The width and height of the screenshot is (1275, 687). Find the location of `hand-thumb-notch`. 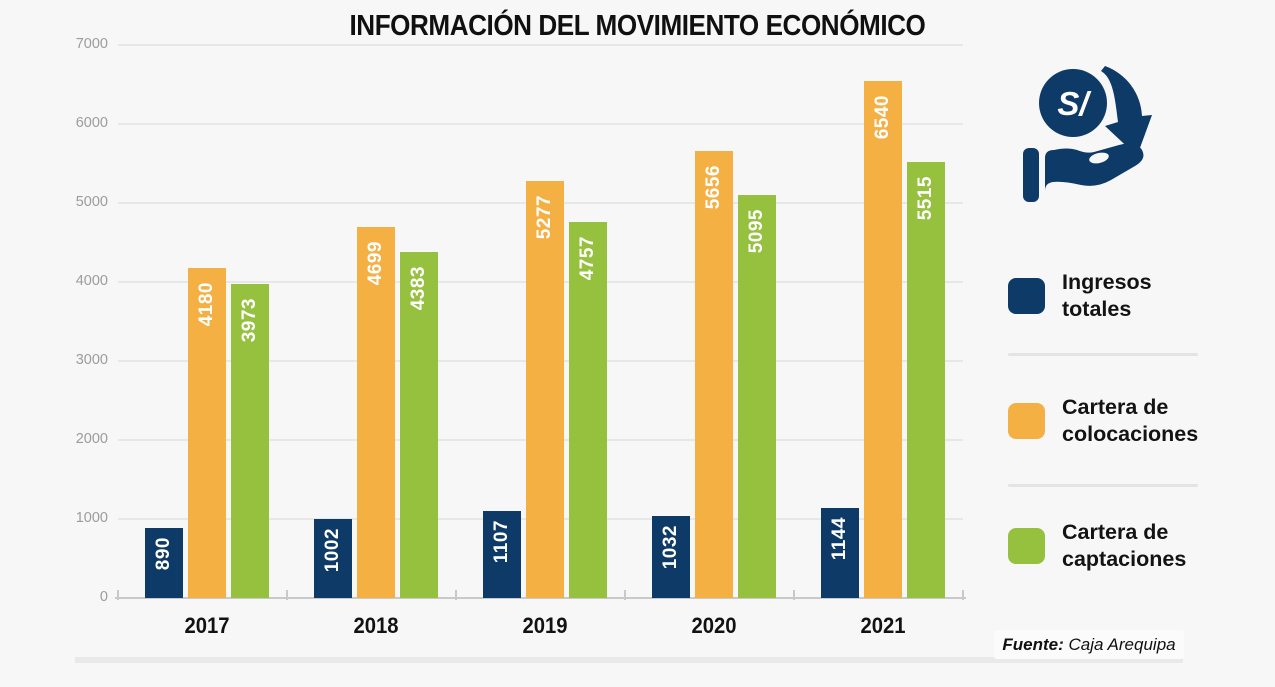

hand-thumb-notch is located at coordinates (1099, 158).